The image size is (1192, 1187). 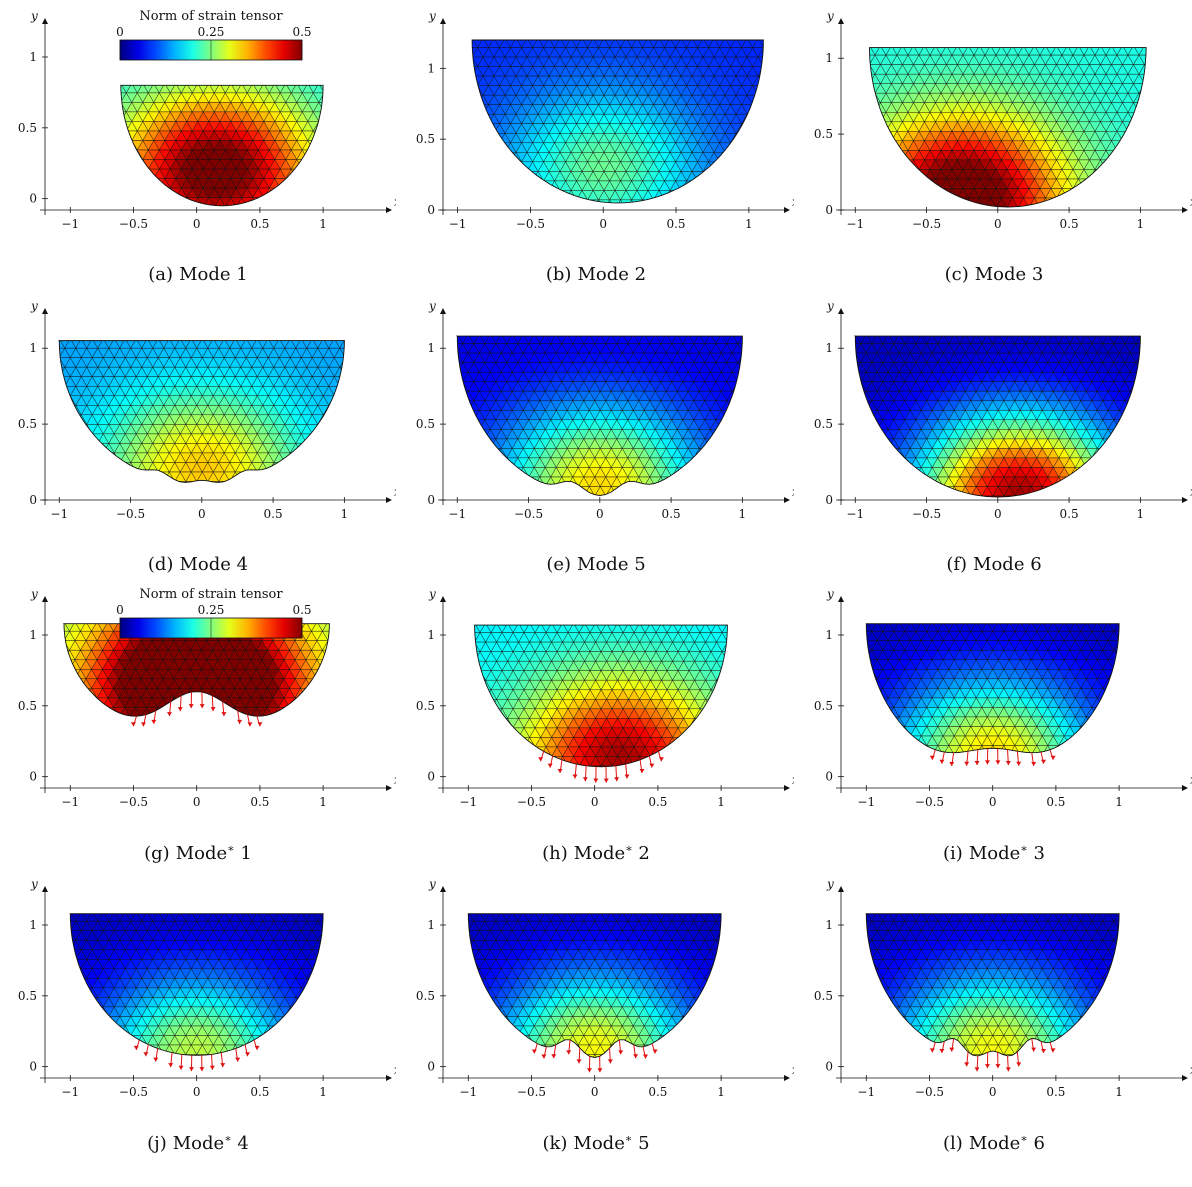 I want to click on colorbar: Norm of strain tensor 0 0.25 0.5, so click(x=214, y=613).